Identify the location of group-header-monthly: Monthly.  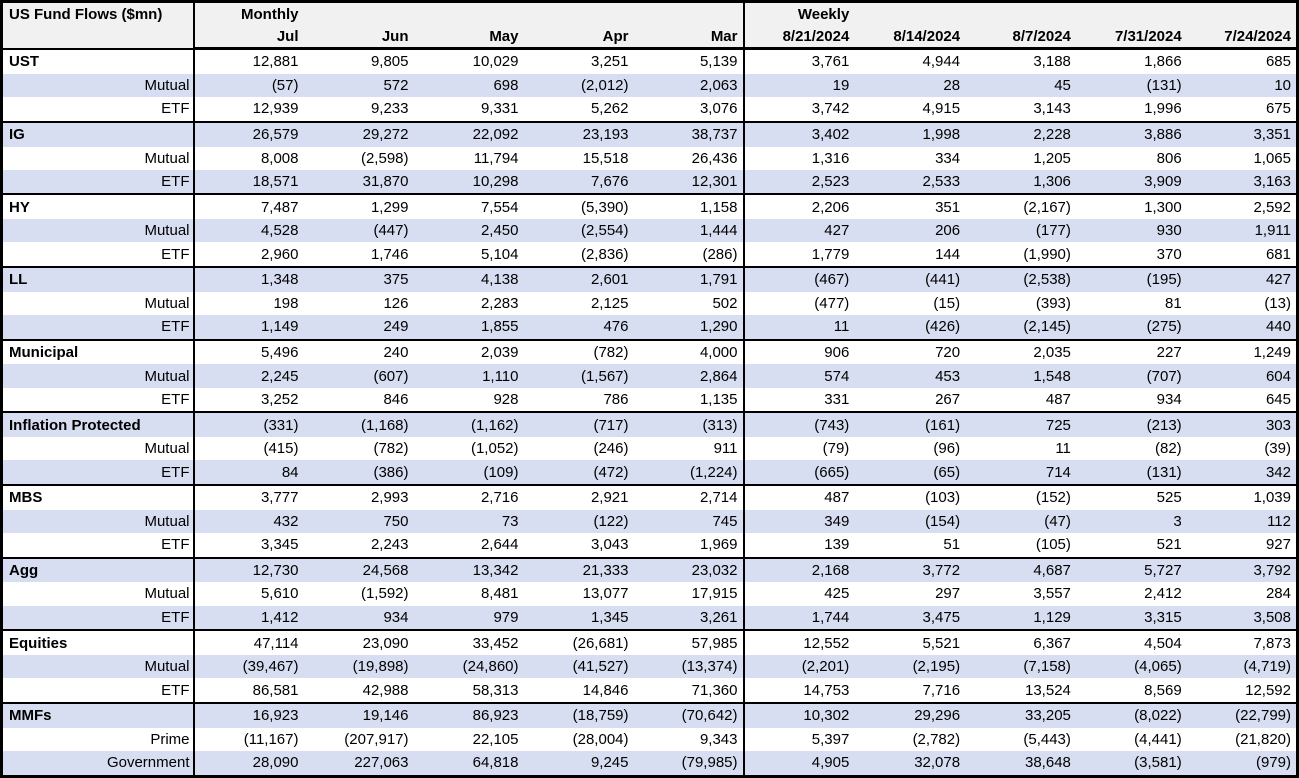
(248, 13).